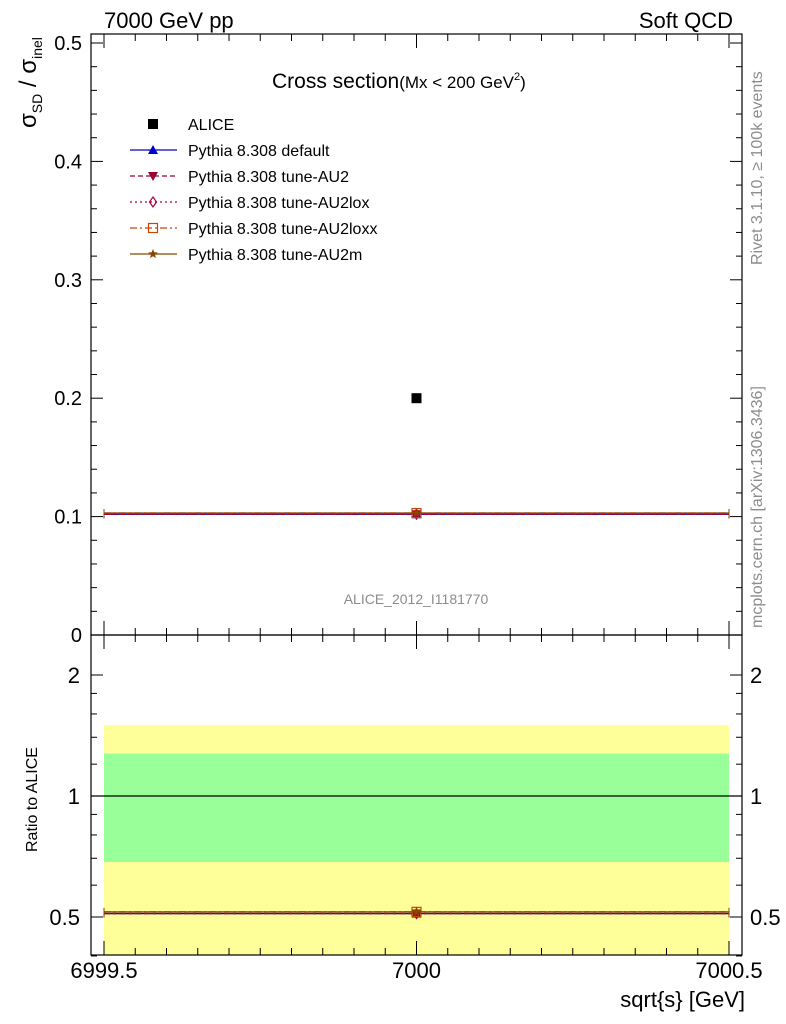  I want to click on legend-entry: Pythia 8.308 tune-AU2loxx, so click(253, 229).